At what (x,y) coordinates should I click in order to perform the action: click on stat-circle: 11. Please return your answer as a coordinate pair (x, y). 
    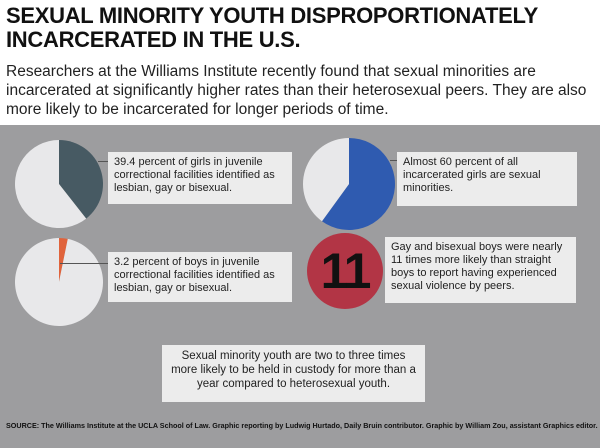
    Looking at the image, I should click on (345, 271).